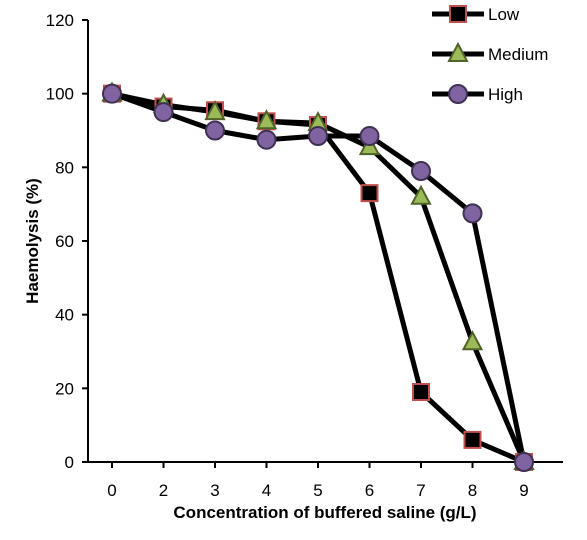 The height and width of the screenshot is (540, 587). What do you see at coordinates (458, 51) in the screenshot?
I see `legend-marker-medium` at bounding box center [458, 51].